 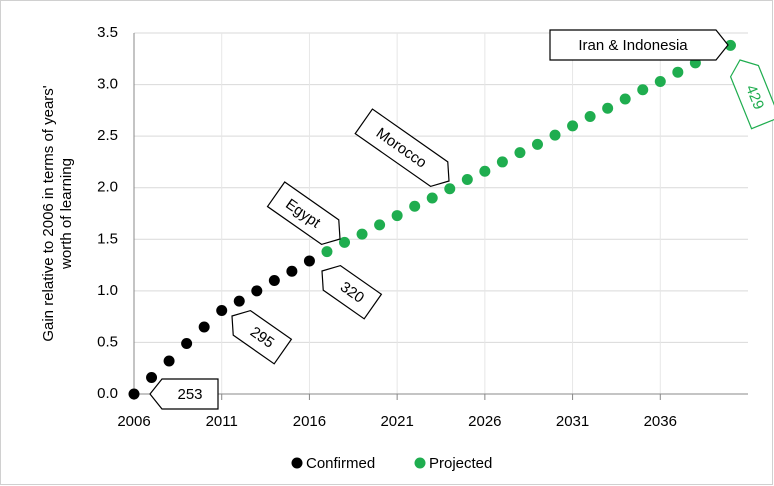 I want to click on y-tick-label: 2.0, so click(x=107, y=187).